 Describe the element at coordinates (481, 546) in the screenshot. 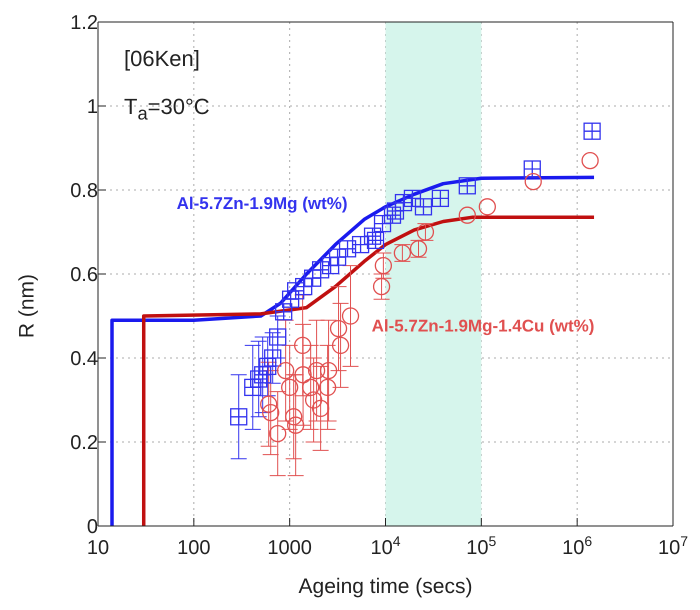

I see `x-tick-label: 10$^{5}$` at that location.